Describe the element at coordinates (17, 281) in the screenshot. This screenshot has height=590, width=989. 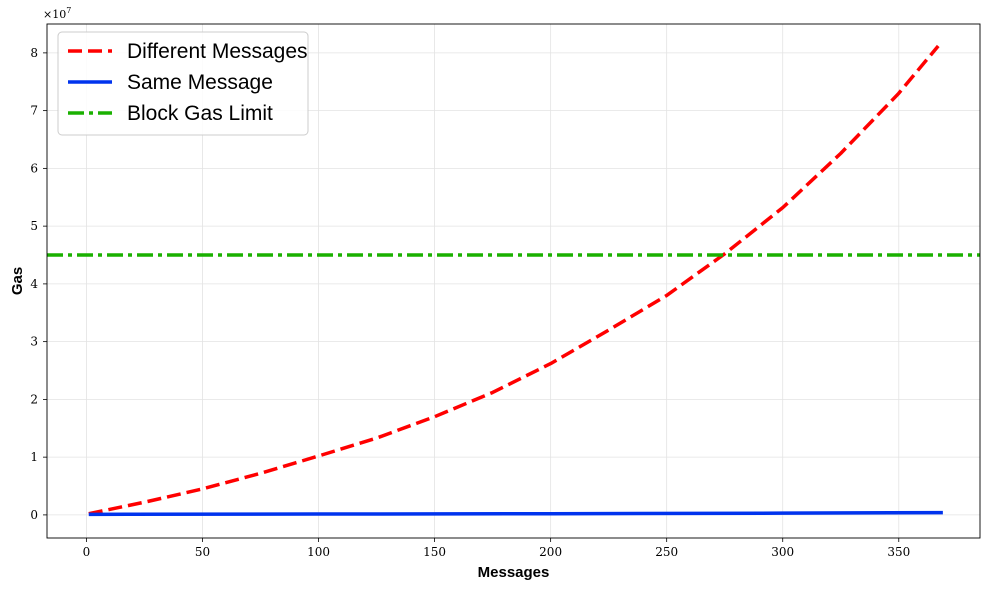
I see `y-axis-label: Gas` at that location.